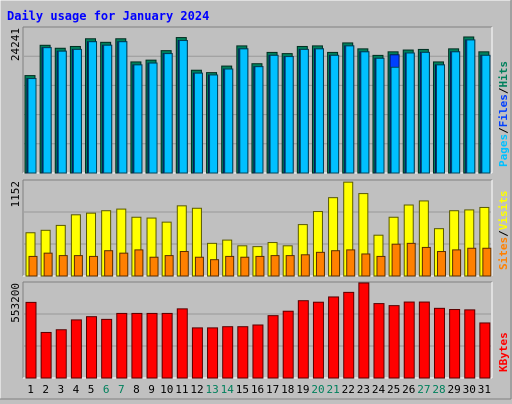 The image size is (512, 404). I want to click on day-tick-label: 19, so click(302, 389).